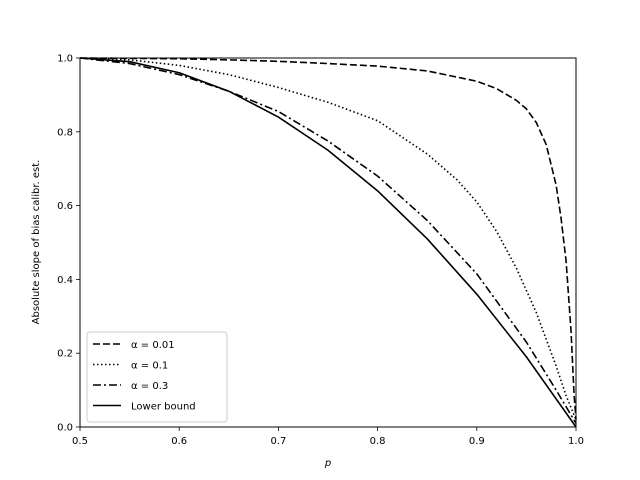  Describe the element at coordinates (68, 244) in the screenshot. I see `y-axis: 0.0 0.2 0.4 0.6 0.8 1.0` at that location.